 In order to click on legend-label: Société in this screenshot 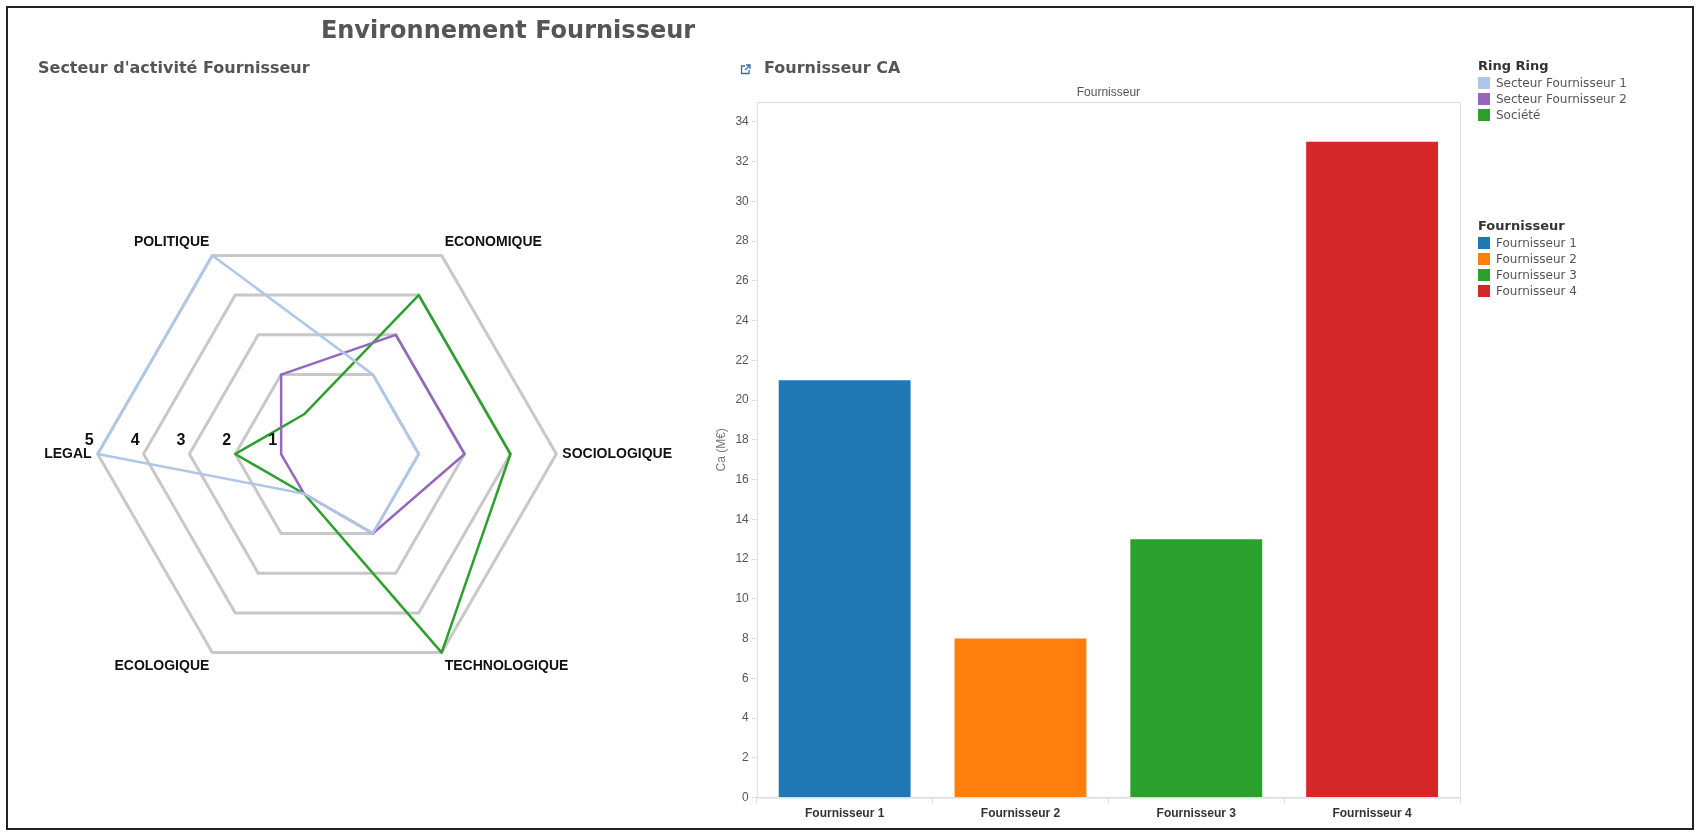, I will do `click(1518, 115)`.